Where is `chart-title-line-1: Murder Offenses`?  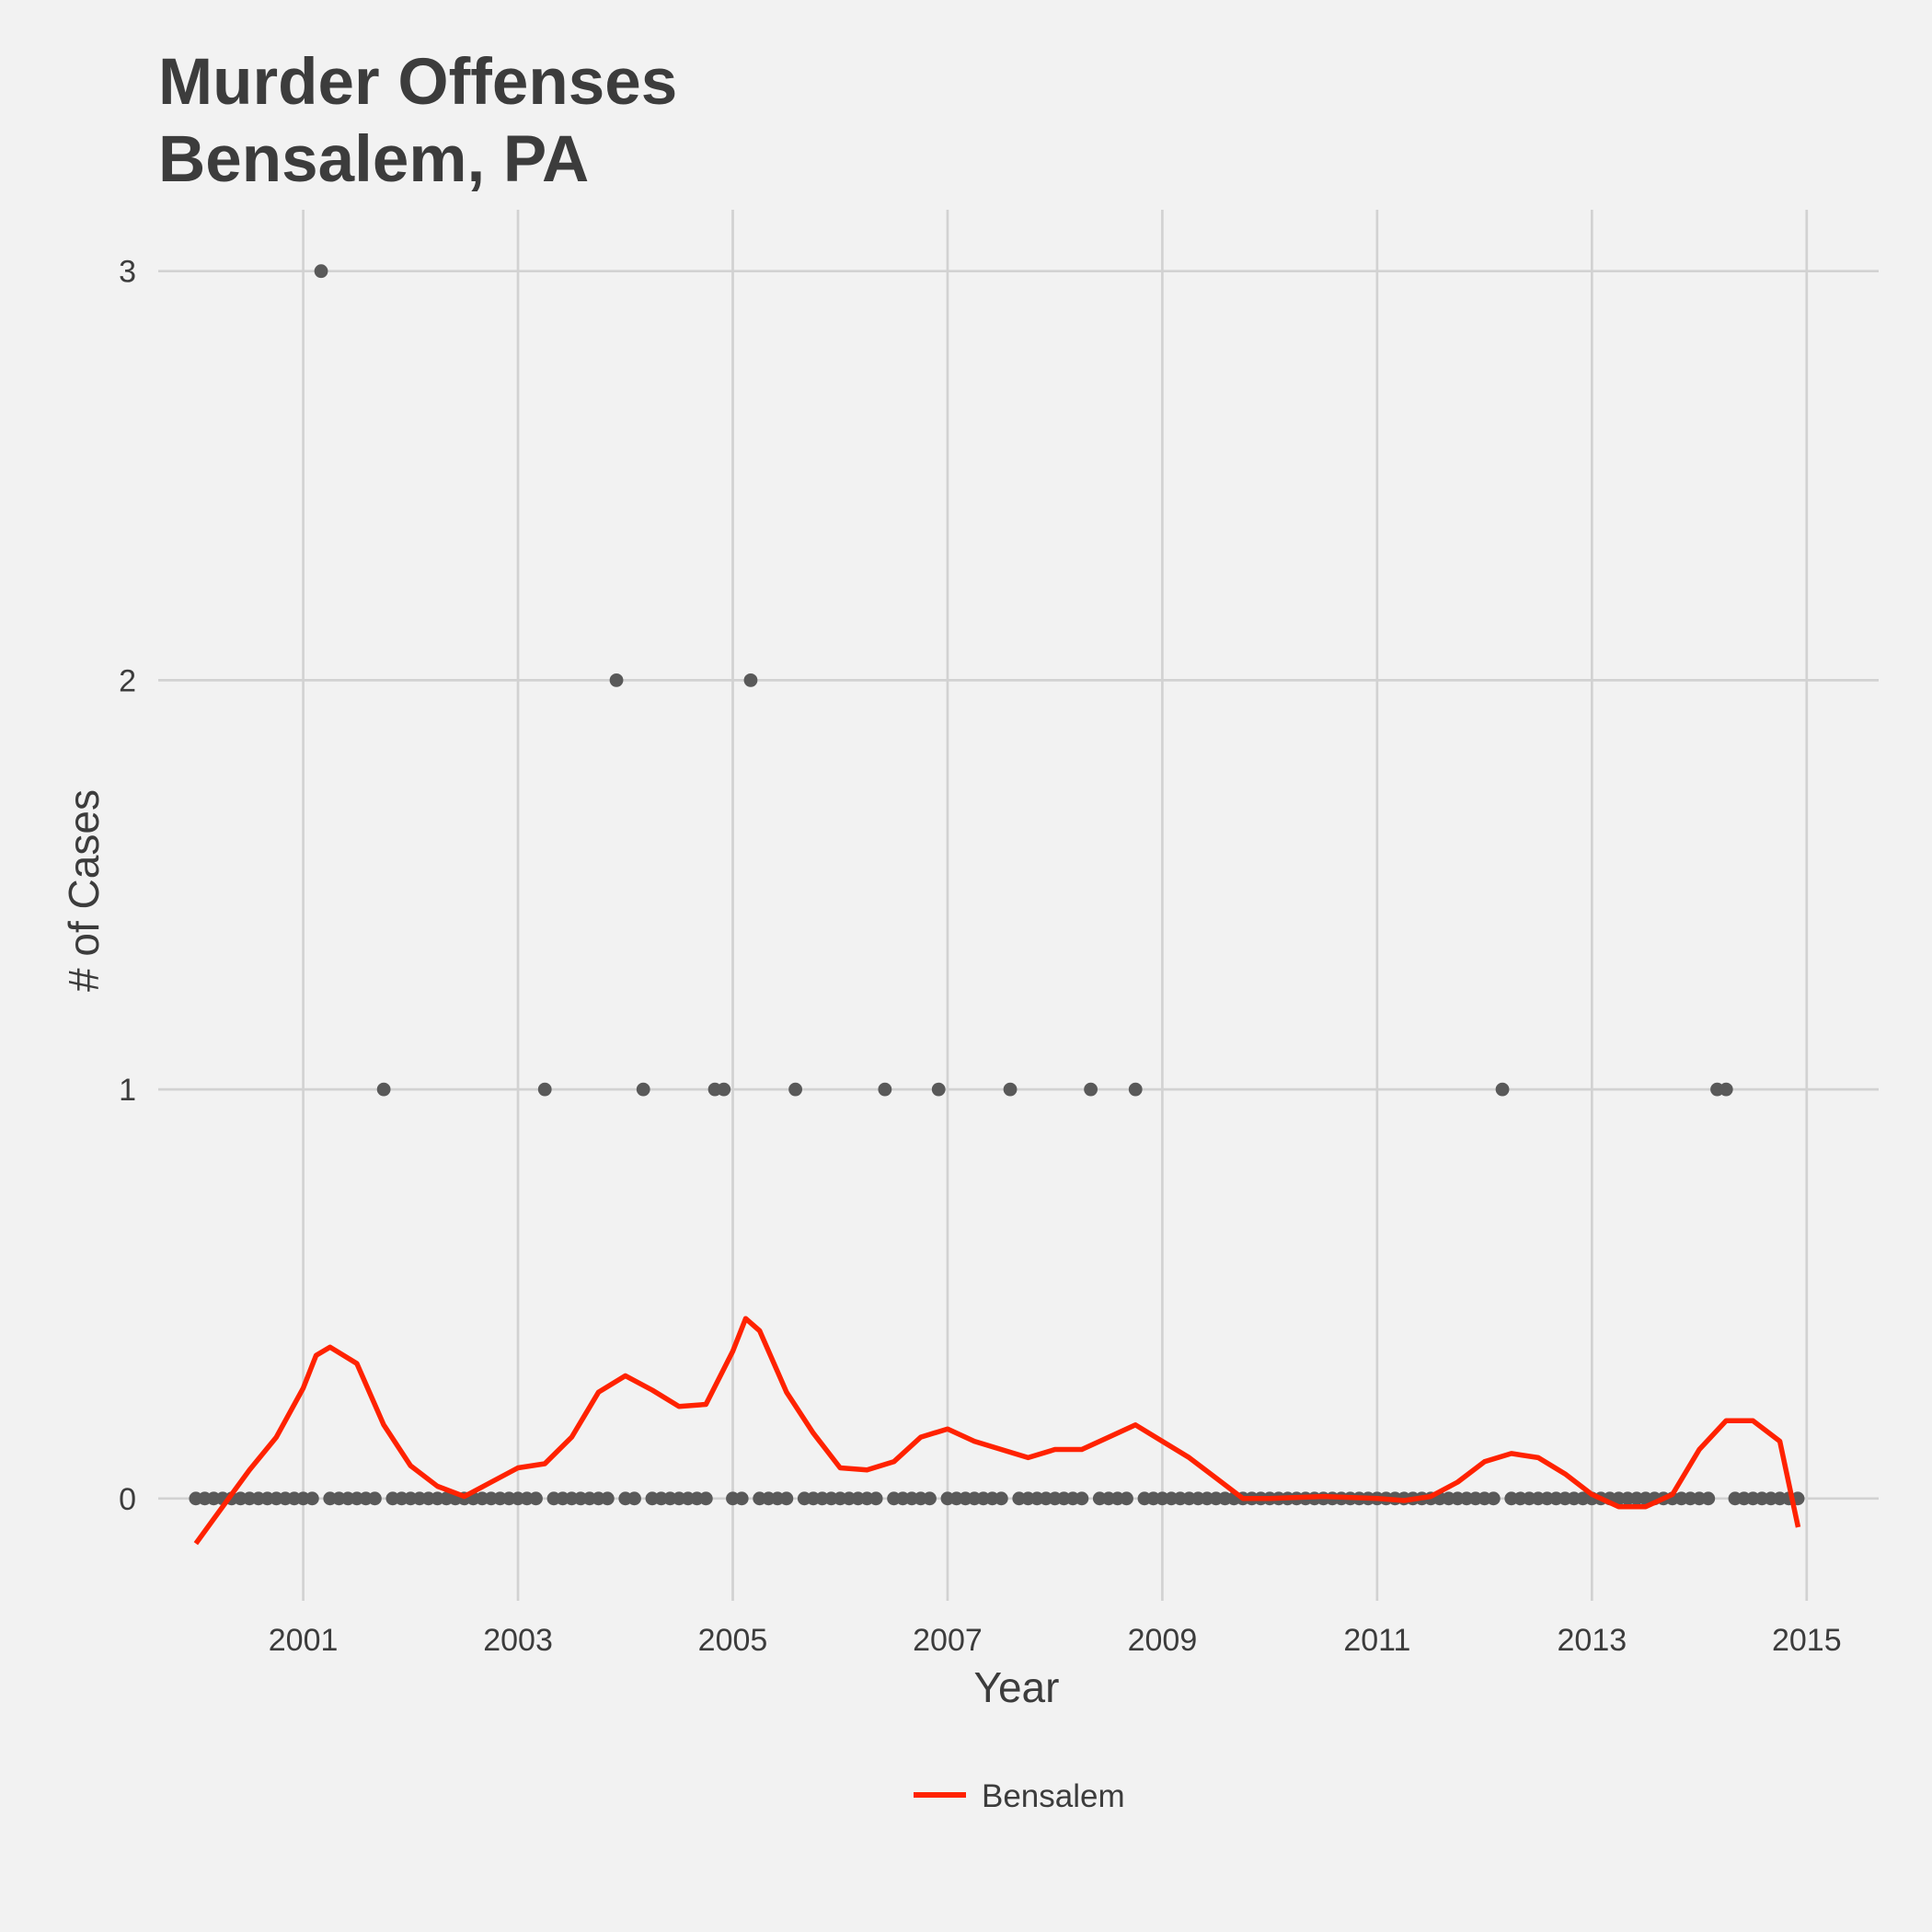 chart-title-line-1: Murder Offenses is located at coordinates (417, 82).